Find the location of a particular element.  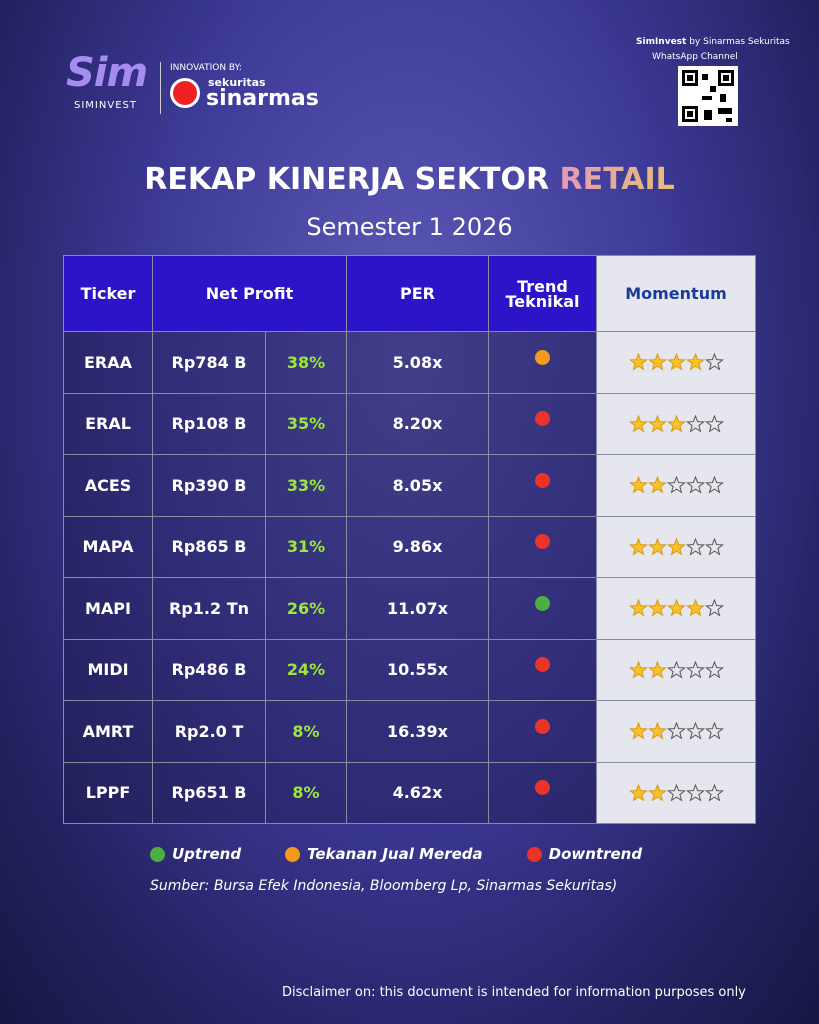

net-profit-cell: Rp651 B is located at coordinates (209, 792).